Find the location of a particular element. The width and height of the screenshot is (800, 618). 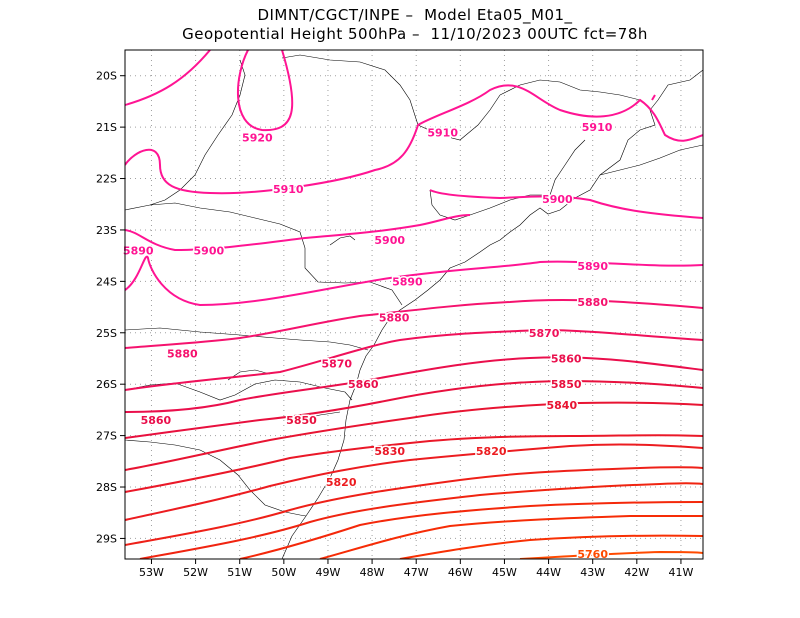

lon-tick-label: 49W is located at coordinates (328, 572).